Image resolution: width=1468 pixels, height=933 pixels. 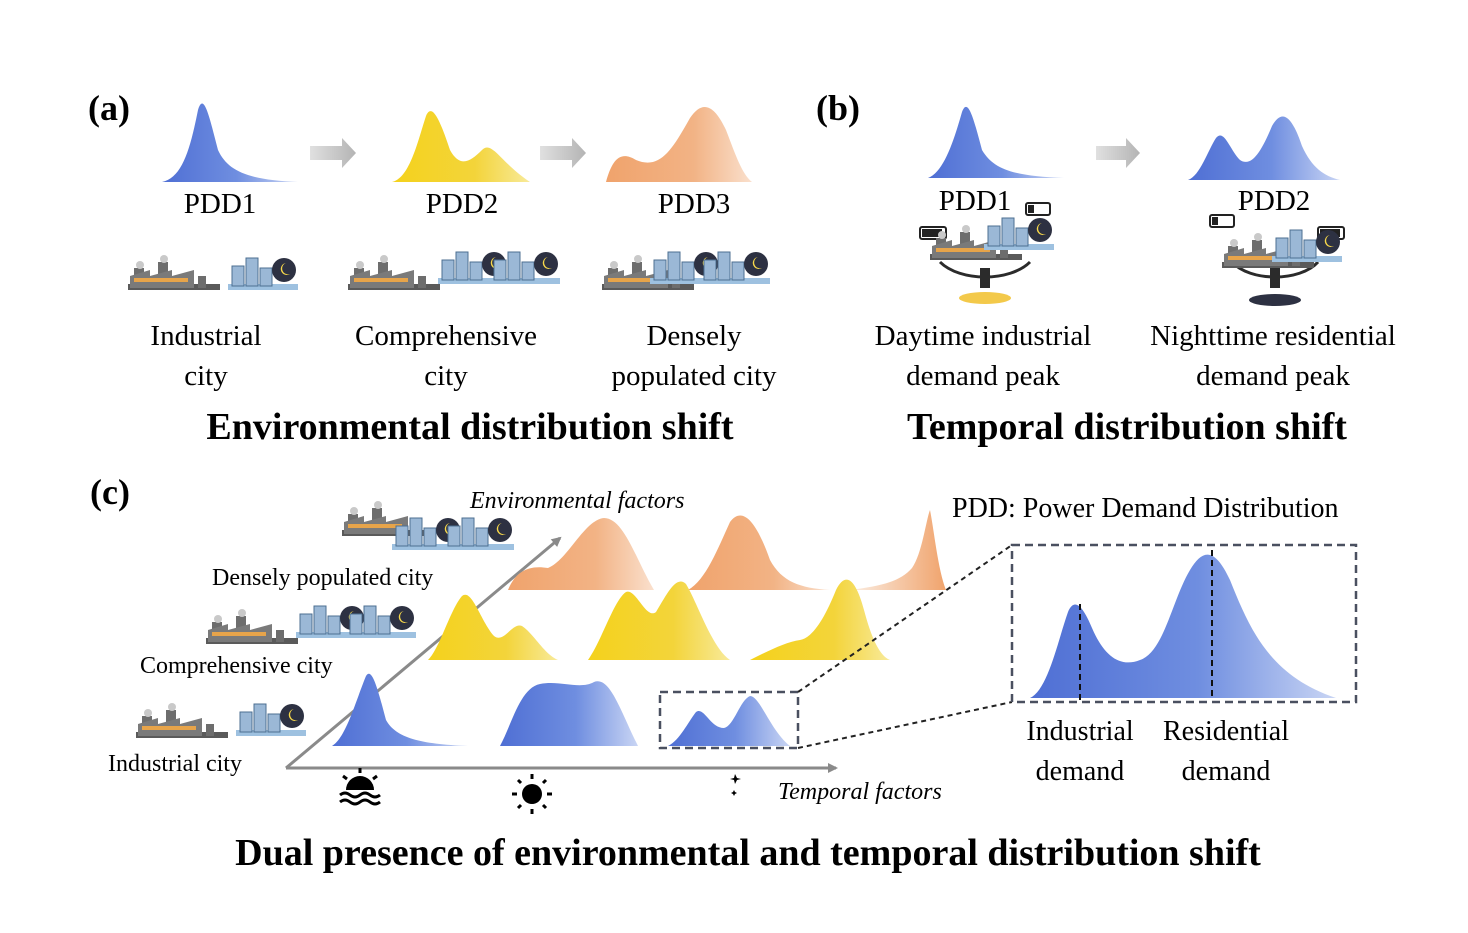 I want to click on daytime-peak-label: Daytime industrial demand peak, so click(x=983, y=356).